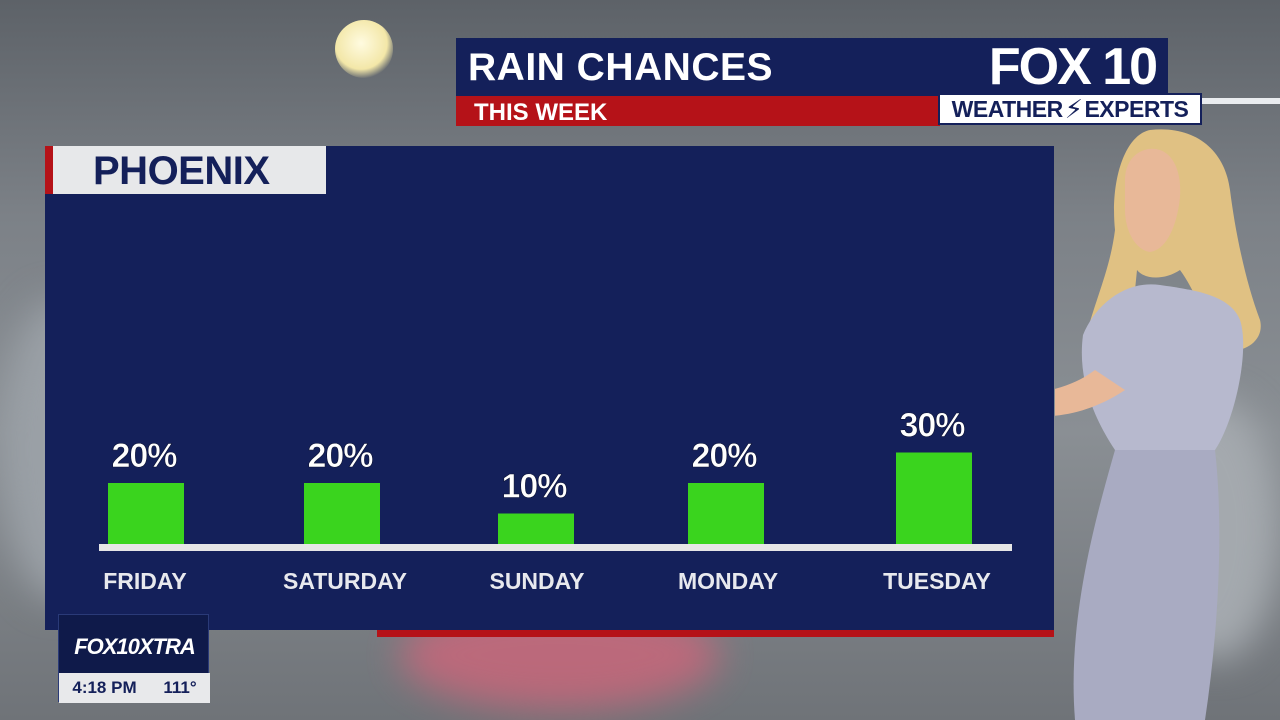 The width and height of the screenshot is (1280, 720). What do you see at coordinates (181, 171) in the screenshot?
I see `city-name: PHOENIX` at bounding box center [181, 171].